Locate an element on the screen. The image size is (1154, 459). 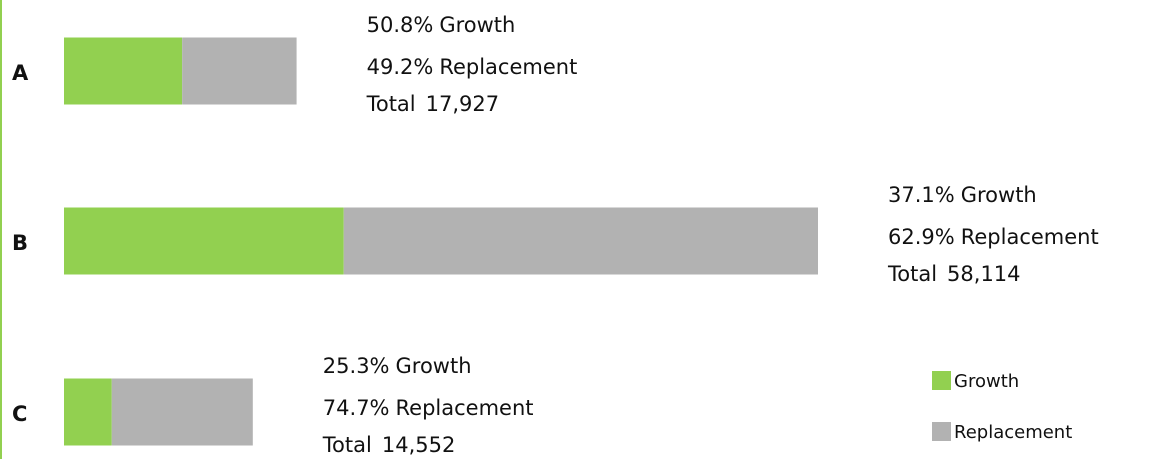
value-label-number: 25.3% is located at coordinates (356, 366).